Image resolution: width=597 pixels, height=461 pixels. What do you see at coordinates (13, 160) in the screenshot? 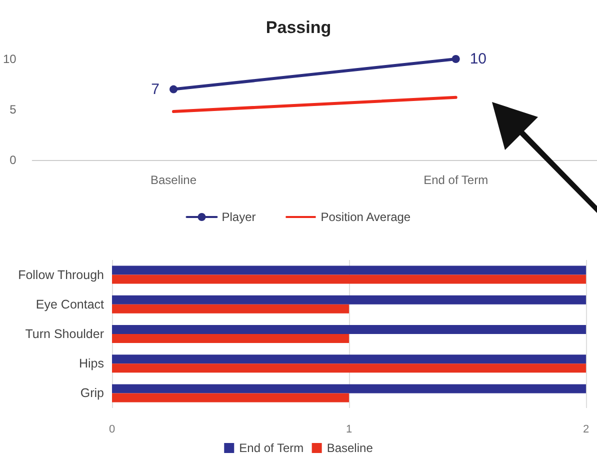
I see `y-tick-label: 0` at bounding box center [13, 160].